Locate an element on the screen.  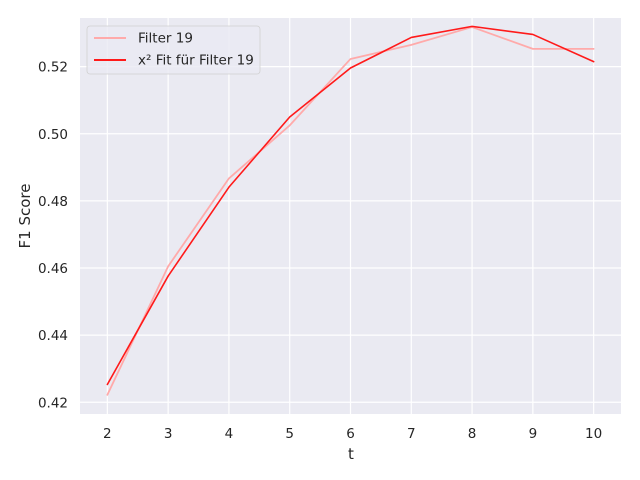
legend: Filter 19 x² Fit für Filter 19 is located at coordinates (173, 50).